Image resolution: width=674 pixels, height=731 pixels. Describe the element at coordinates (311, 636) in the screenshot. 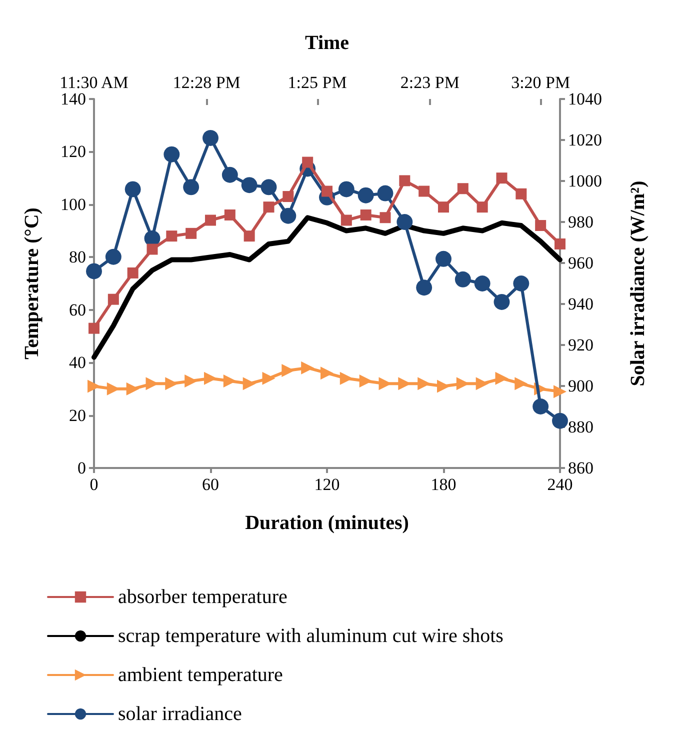

I see `legend-label: scrap temperature with aluminum cut wire shots` at that location.